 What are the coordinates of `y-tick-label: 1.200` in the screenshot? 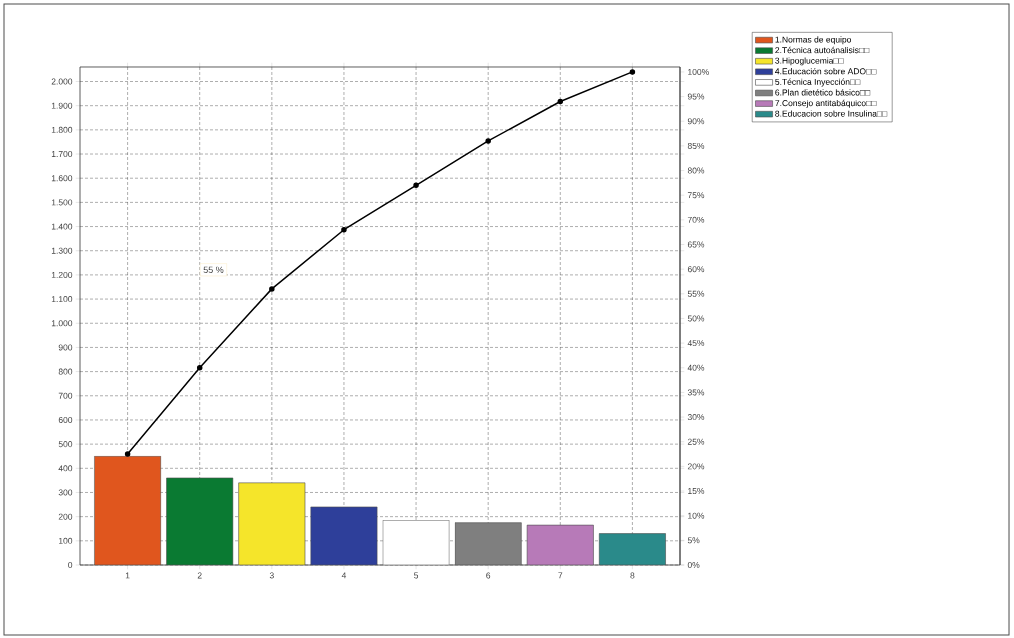 It's located at (62, 274).